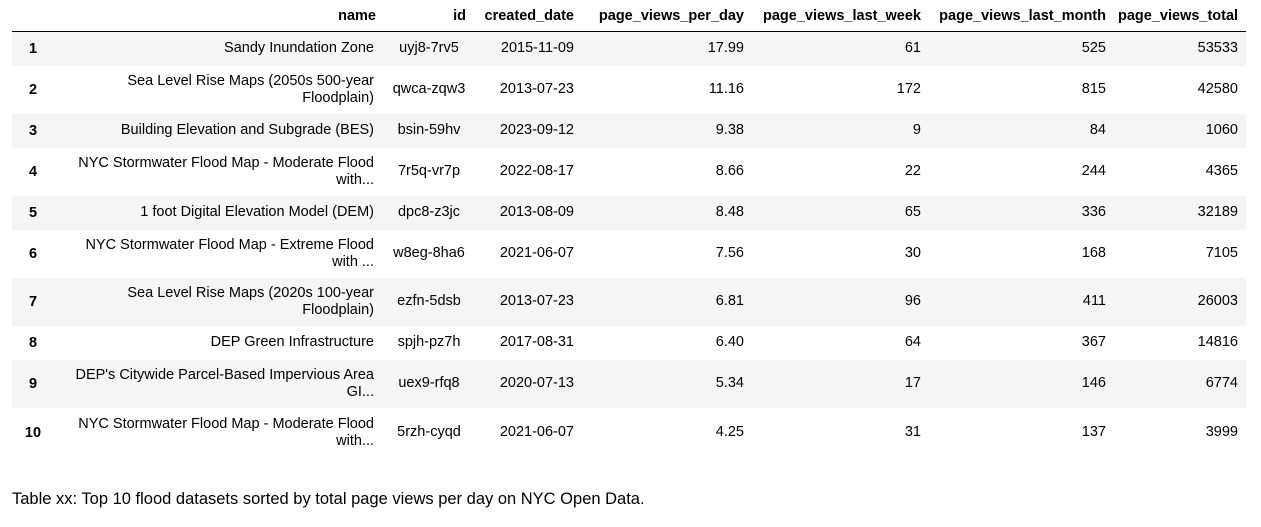 Image resolution: width=1261 pixels, height=527 pixels. I want to click on row-index: 3, so click(33, 130).